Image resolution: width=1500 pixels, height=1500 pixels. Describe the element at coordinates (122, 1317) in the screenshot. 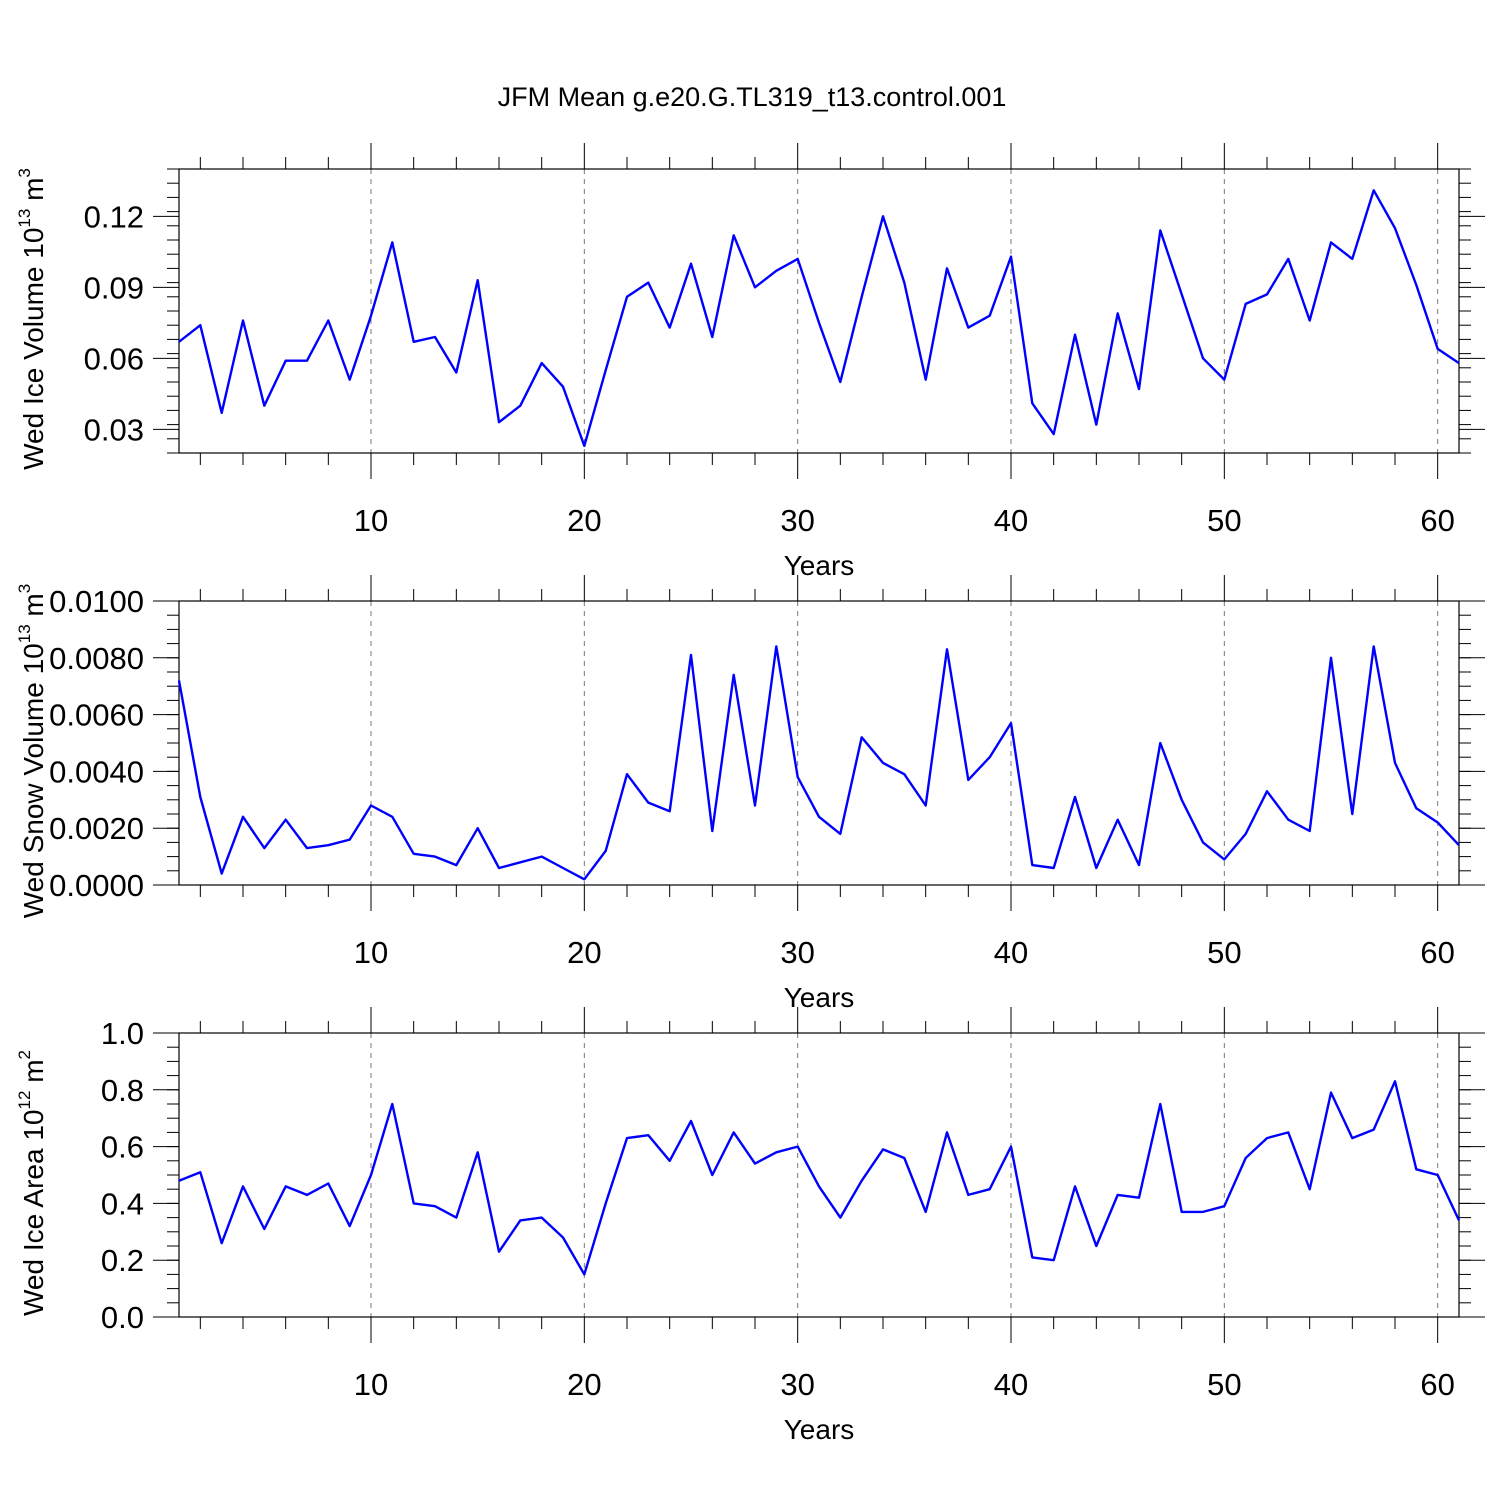

I see `y-tick-label: 0.0` at that location.